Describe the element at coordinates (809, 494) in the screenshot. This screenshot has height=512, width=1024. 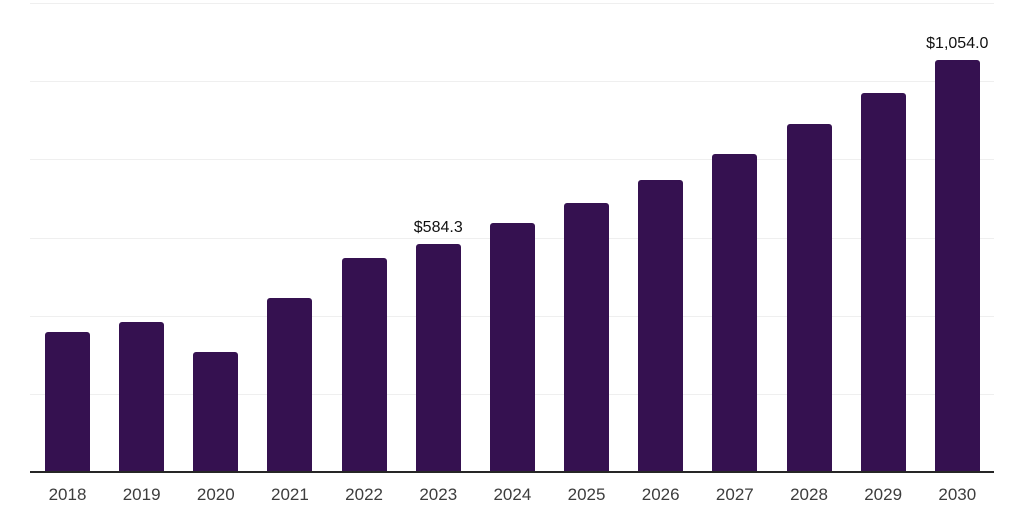
I see `x-tick-label-2028: 2028` at that location.